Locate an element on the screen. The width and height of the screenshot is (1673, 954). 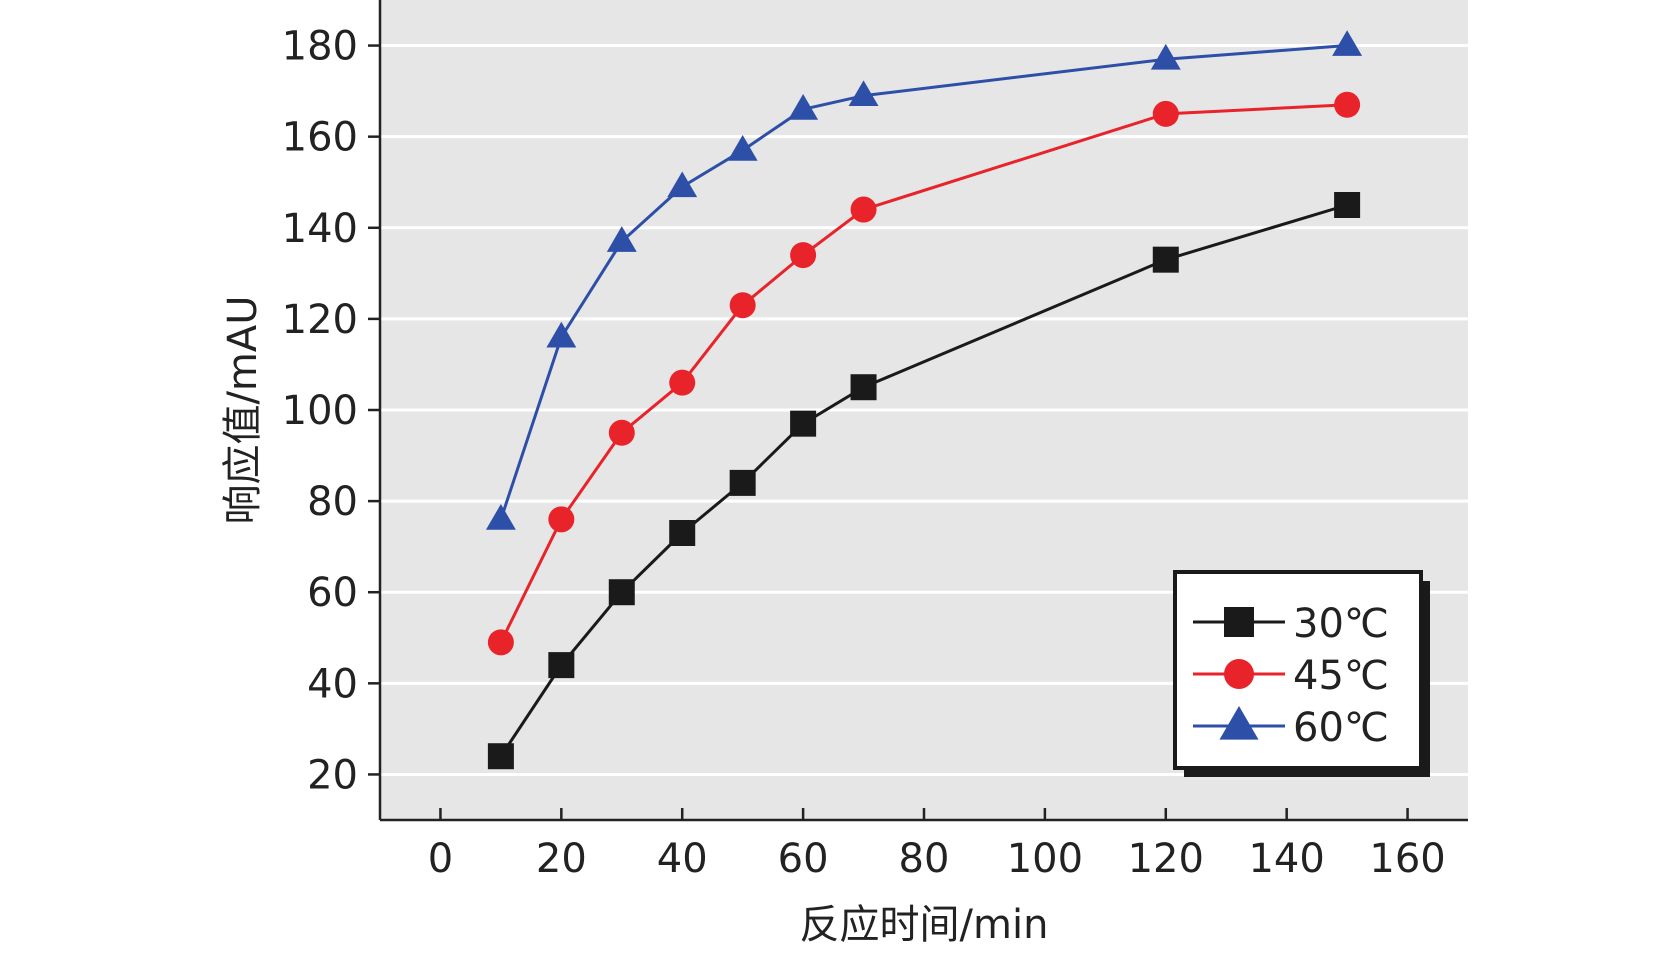
x-tick-label: 80 is located at coordinates (924, 859).